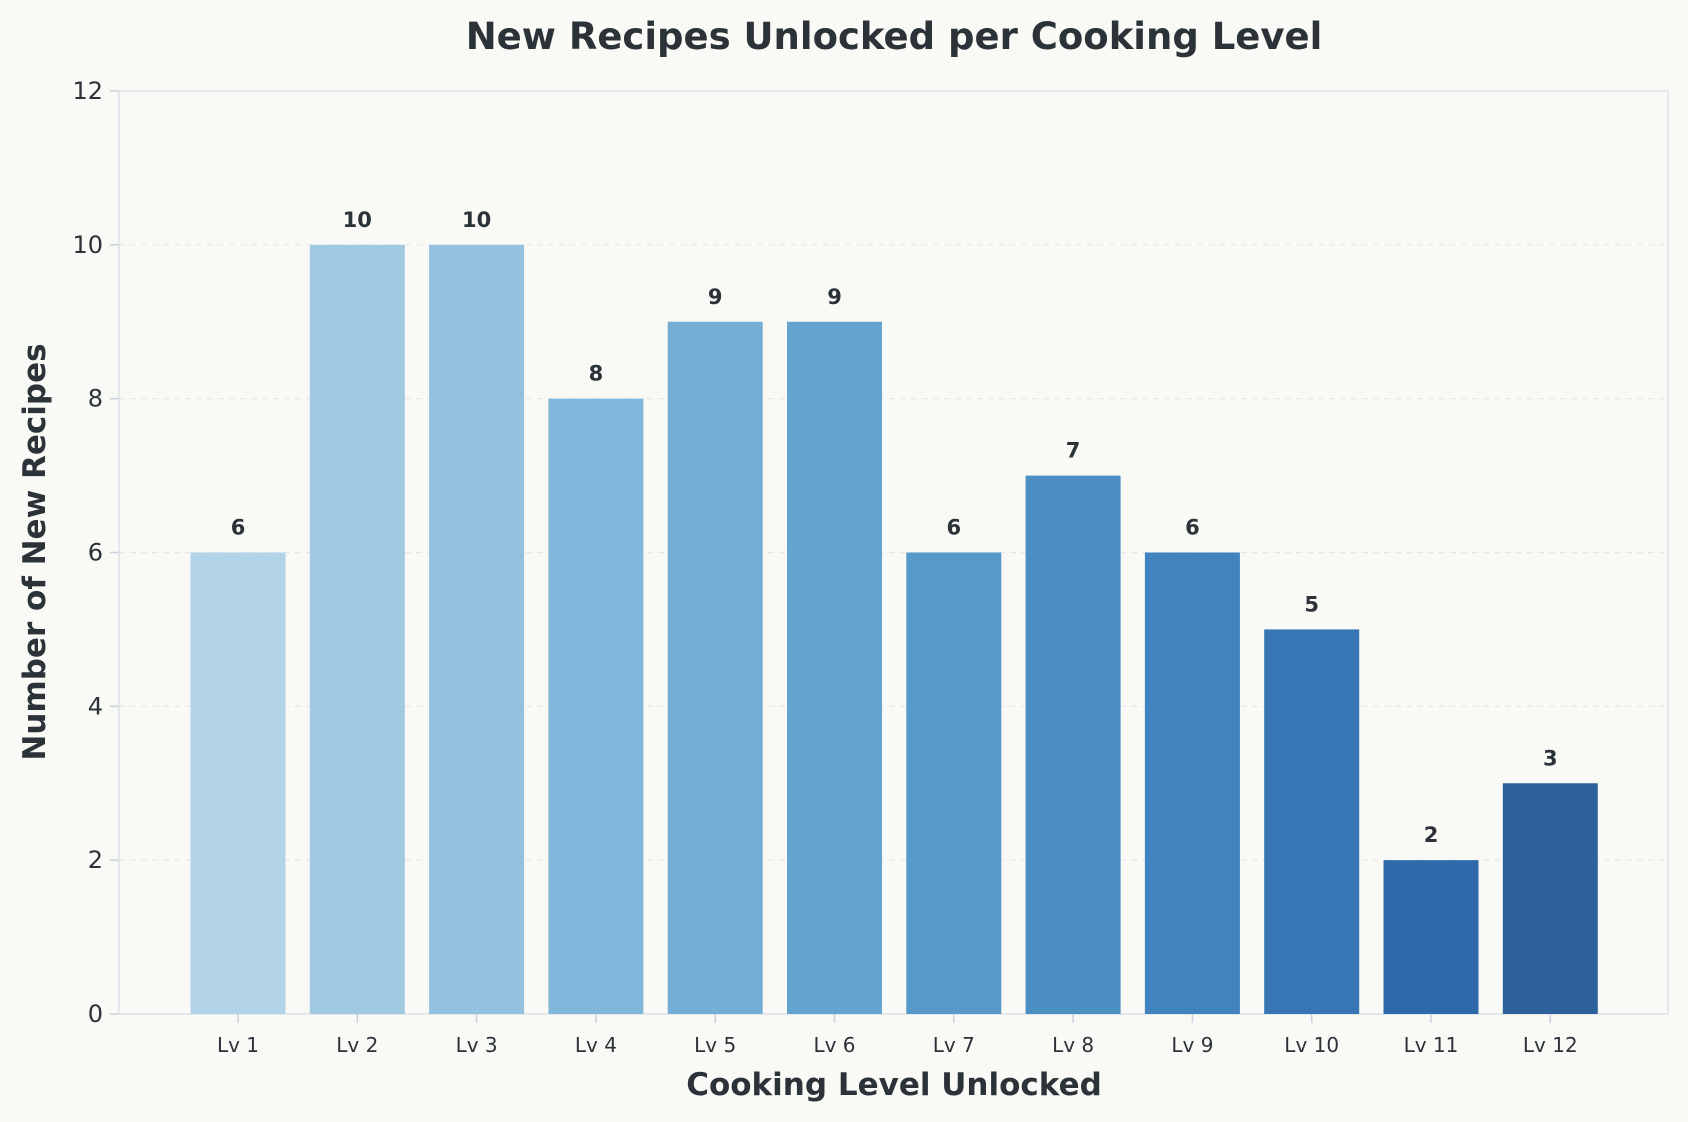  I want to click on x-tick-label: Lv 11, so click(1431, 1045).